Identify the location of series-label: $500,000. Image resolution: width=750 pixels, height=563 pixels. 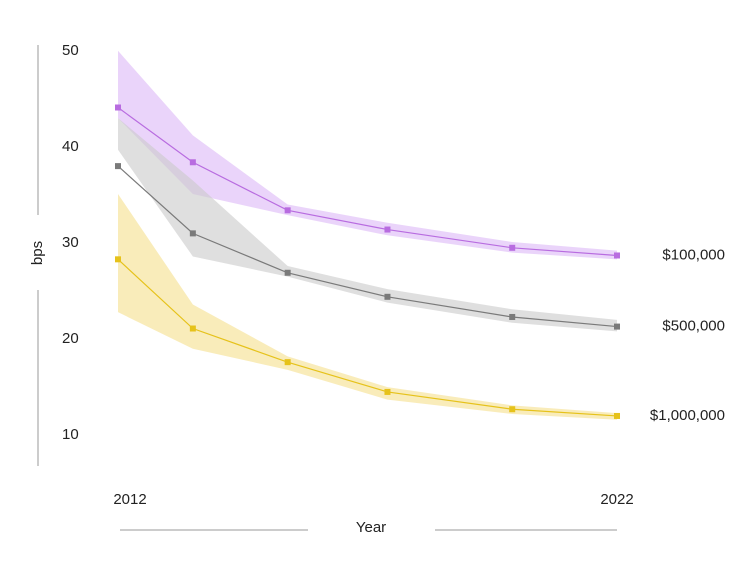
(693, 326).